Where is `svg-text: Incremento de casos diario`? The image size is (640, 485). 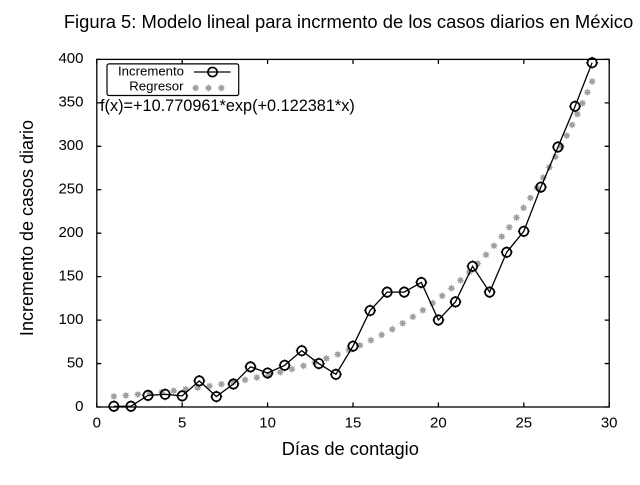 svg-text: Incremento de casos diario is located at coordinates (27, 228).